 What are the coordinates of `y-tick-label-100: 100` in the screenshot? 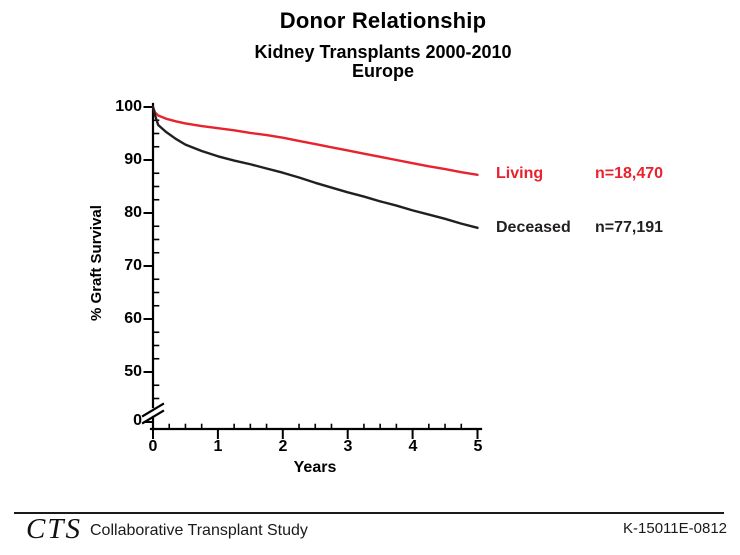 It's located at (128, 106).